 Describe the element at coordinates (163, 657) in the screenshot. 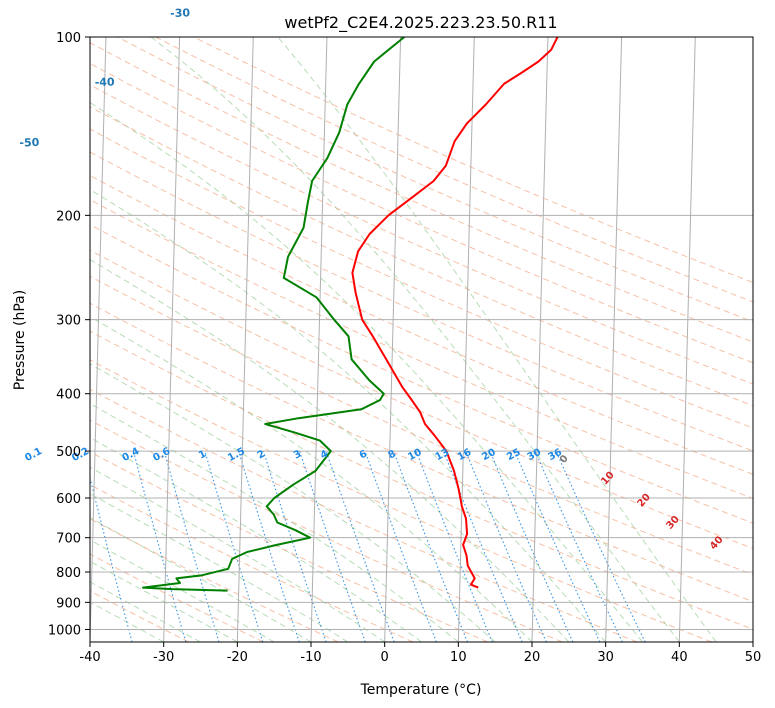

I see `x-tick-label: -30` at that location.